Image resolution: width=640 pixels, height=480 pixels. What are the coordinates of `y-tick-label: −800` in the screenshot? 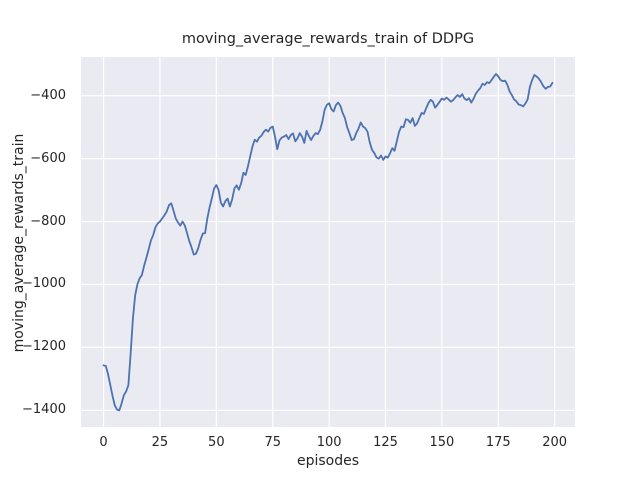 It's located at (48, 221).